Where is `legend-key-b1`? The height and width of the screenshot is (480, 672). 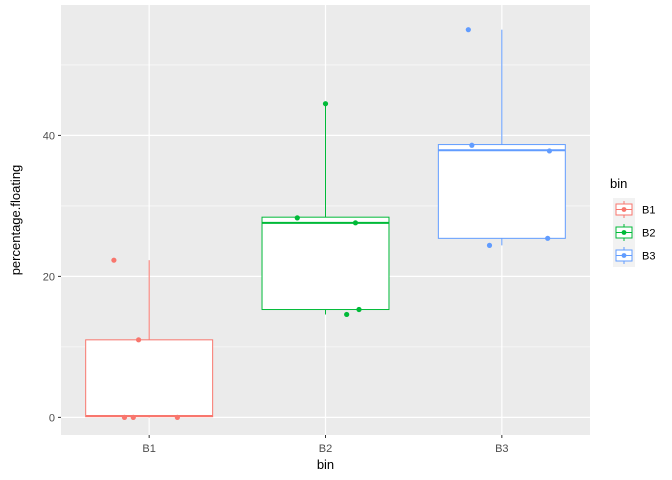 legend-key-b1 is located at coordinates (624, 209).